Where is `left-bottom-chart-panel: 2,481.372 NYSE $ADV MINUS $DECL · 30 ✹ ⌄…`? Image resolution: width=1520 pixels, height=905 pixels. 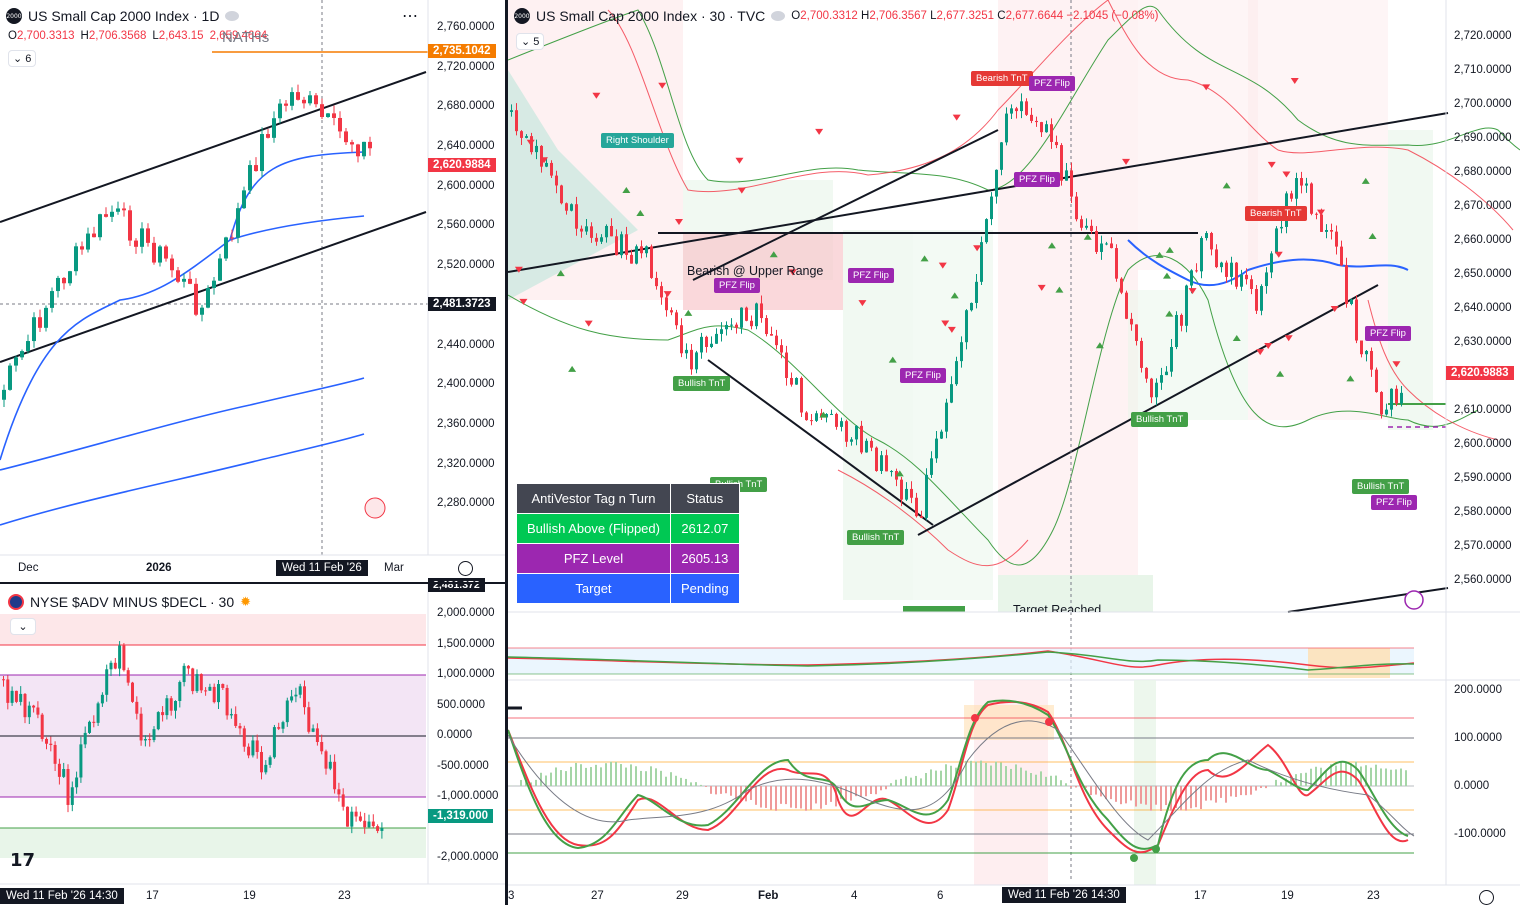
left-bottom-chart-panel: 2,481.372 NYSE $ADV MINUS $DECL · 30 ✹ ⌄… is located at coordinates (252, 741).